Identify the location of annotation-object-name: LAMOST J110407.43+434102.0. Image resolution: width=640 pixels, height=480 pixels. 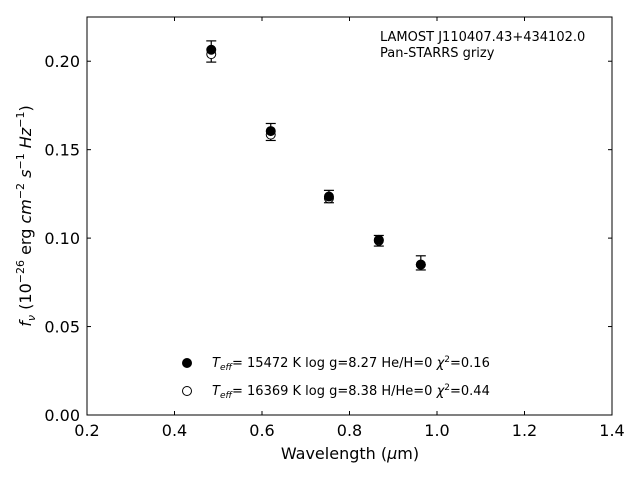
(482, 37).